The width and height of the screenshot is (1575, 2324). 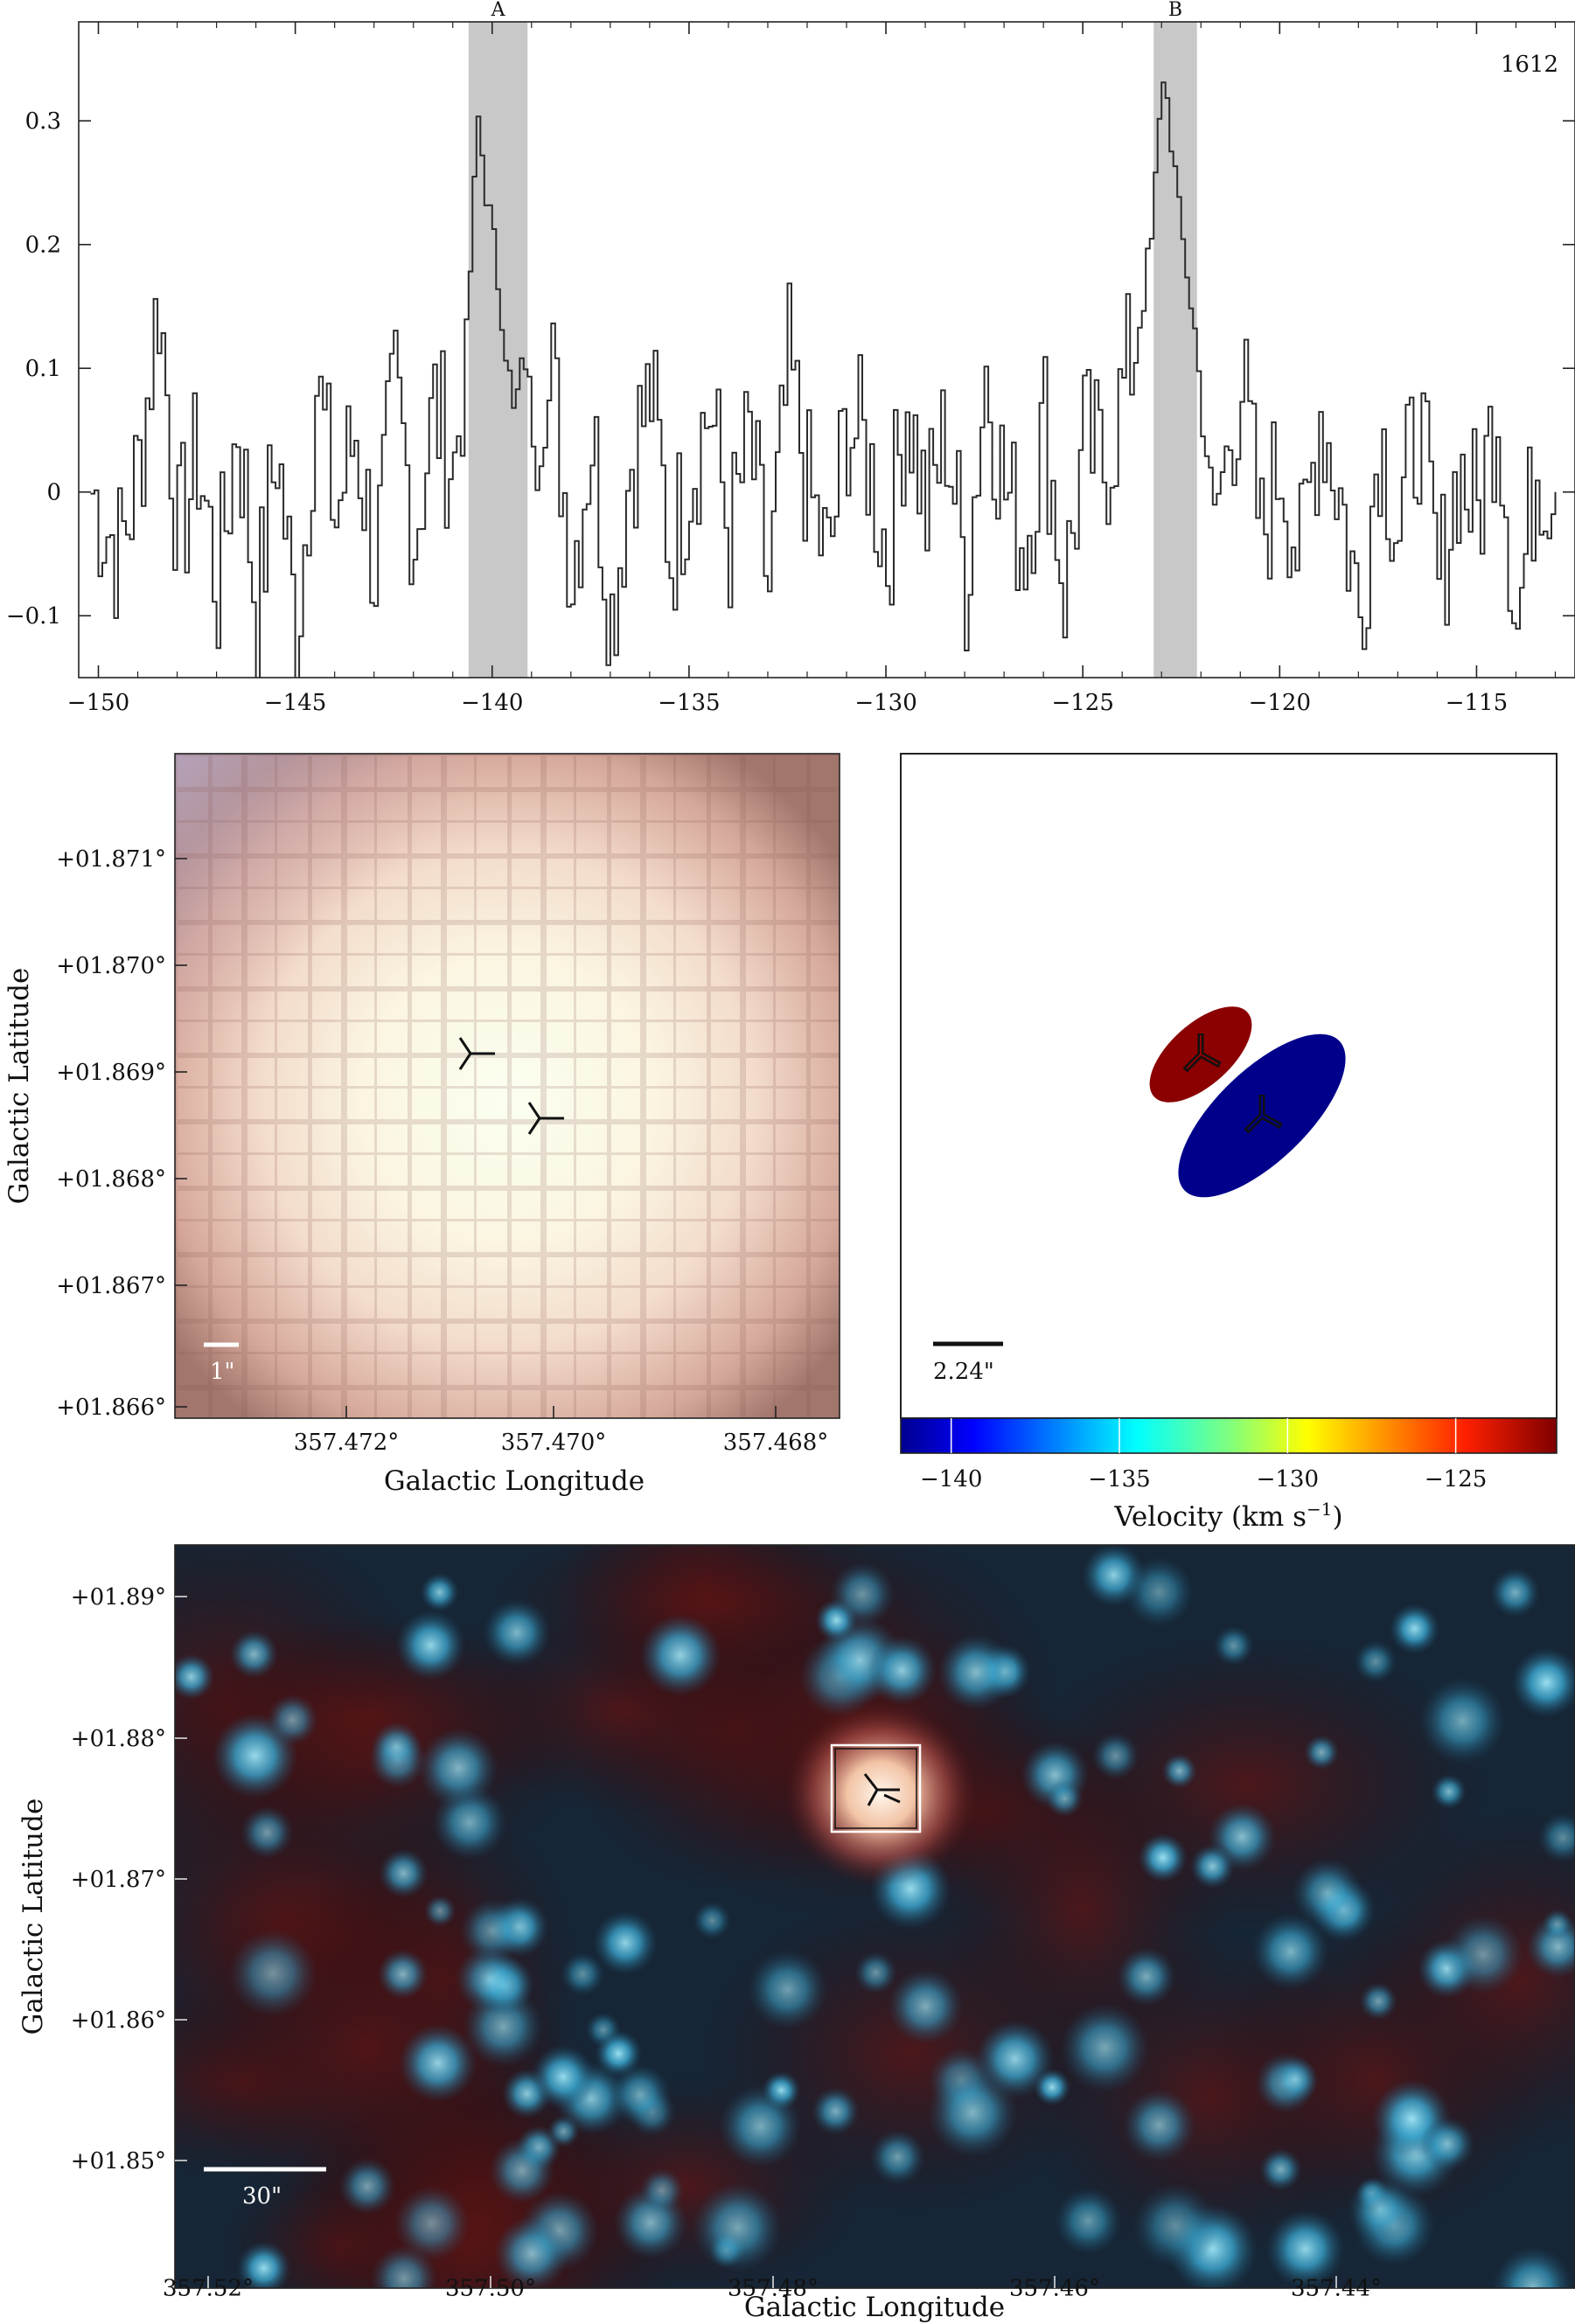 I want to click on zoom-image-stripes, so click(x=508, y=1086).